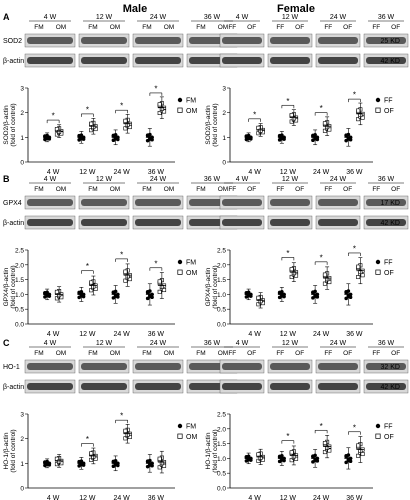 The width and height of the screenshot is (410, 500). Describe the element at coordinates (13, 223) in the screenshot. I see `blot-actin-label: β-actin` at that location.